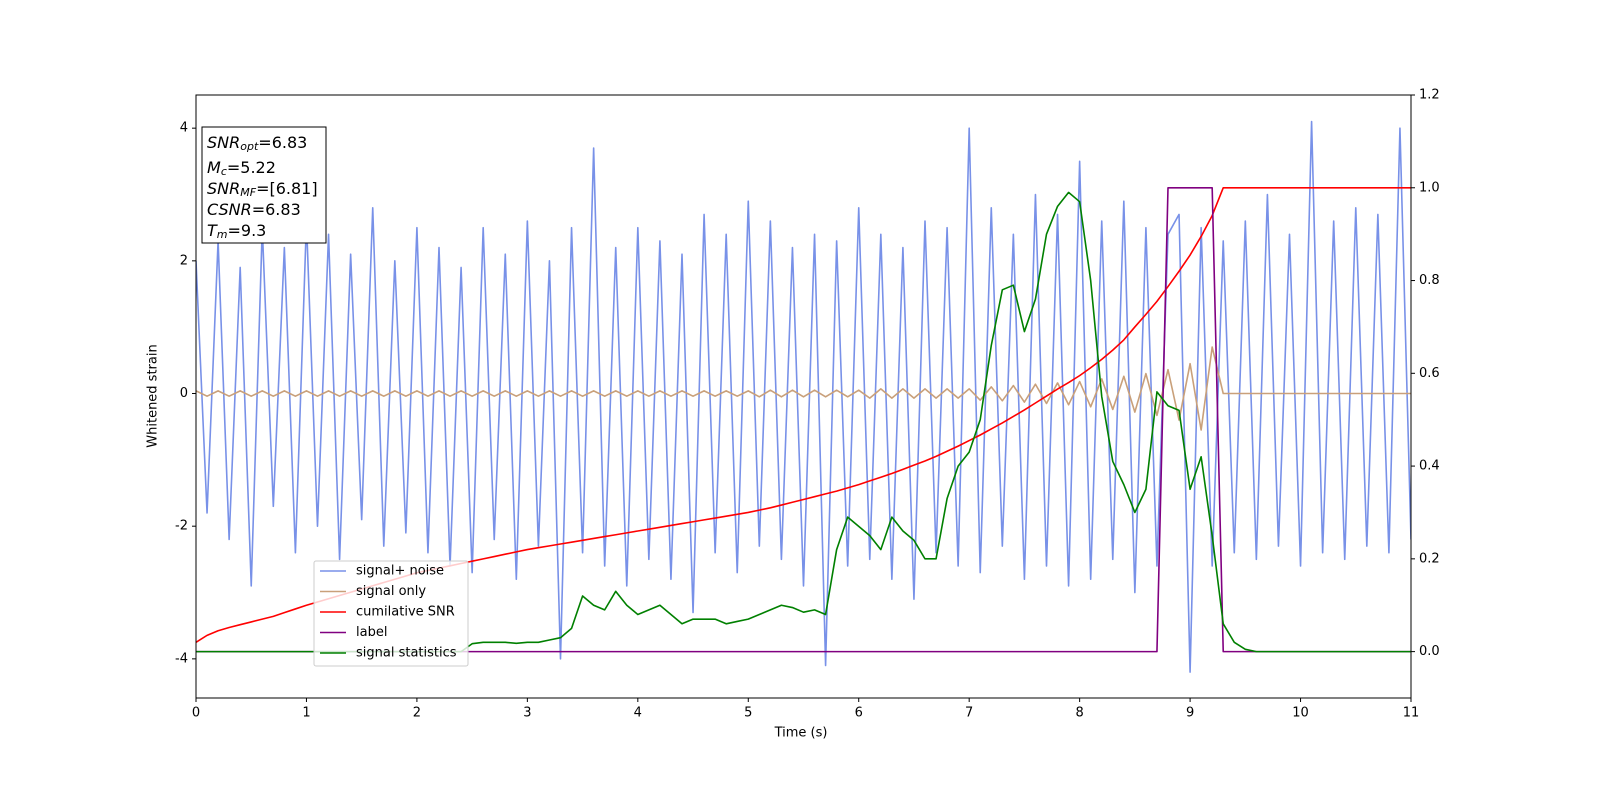 The image size is (1600, 800). I want to click on y-axis-label: Whitened strain, so click(153, 395).